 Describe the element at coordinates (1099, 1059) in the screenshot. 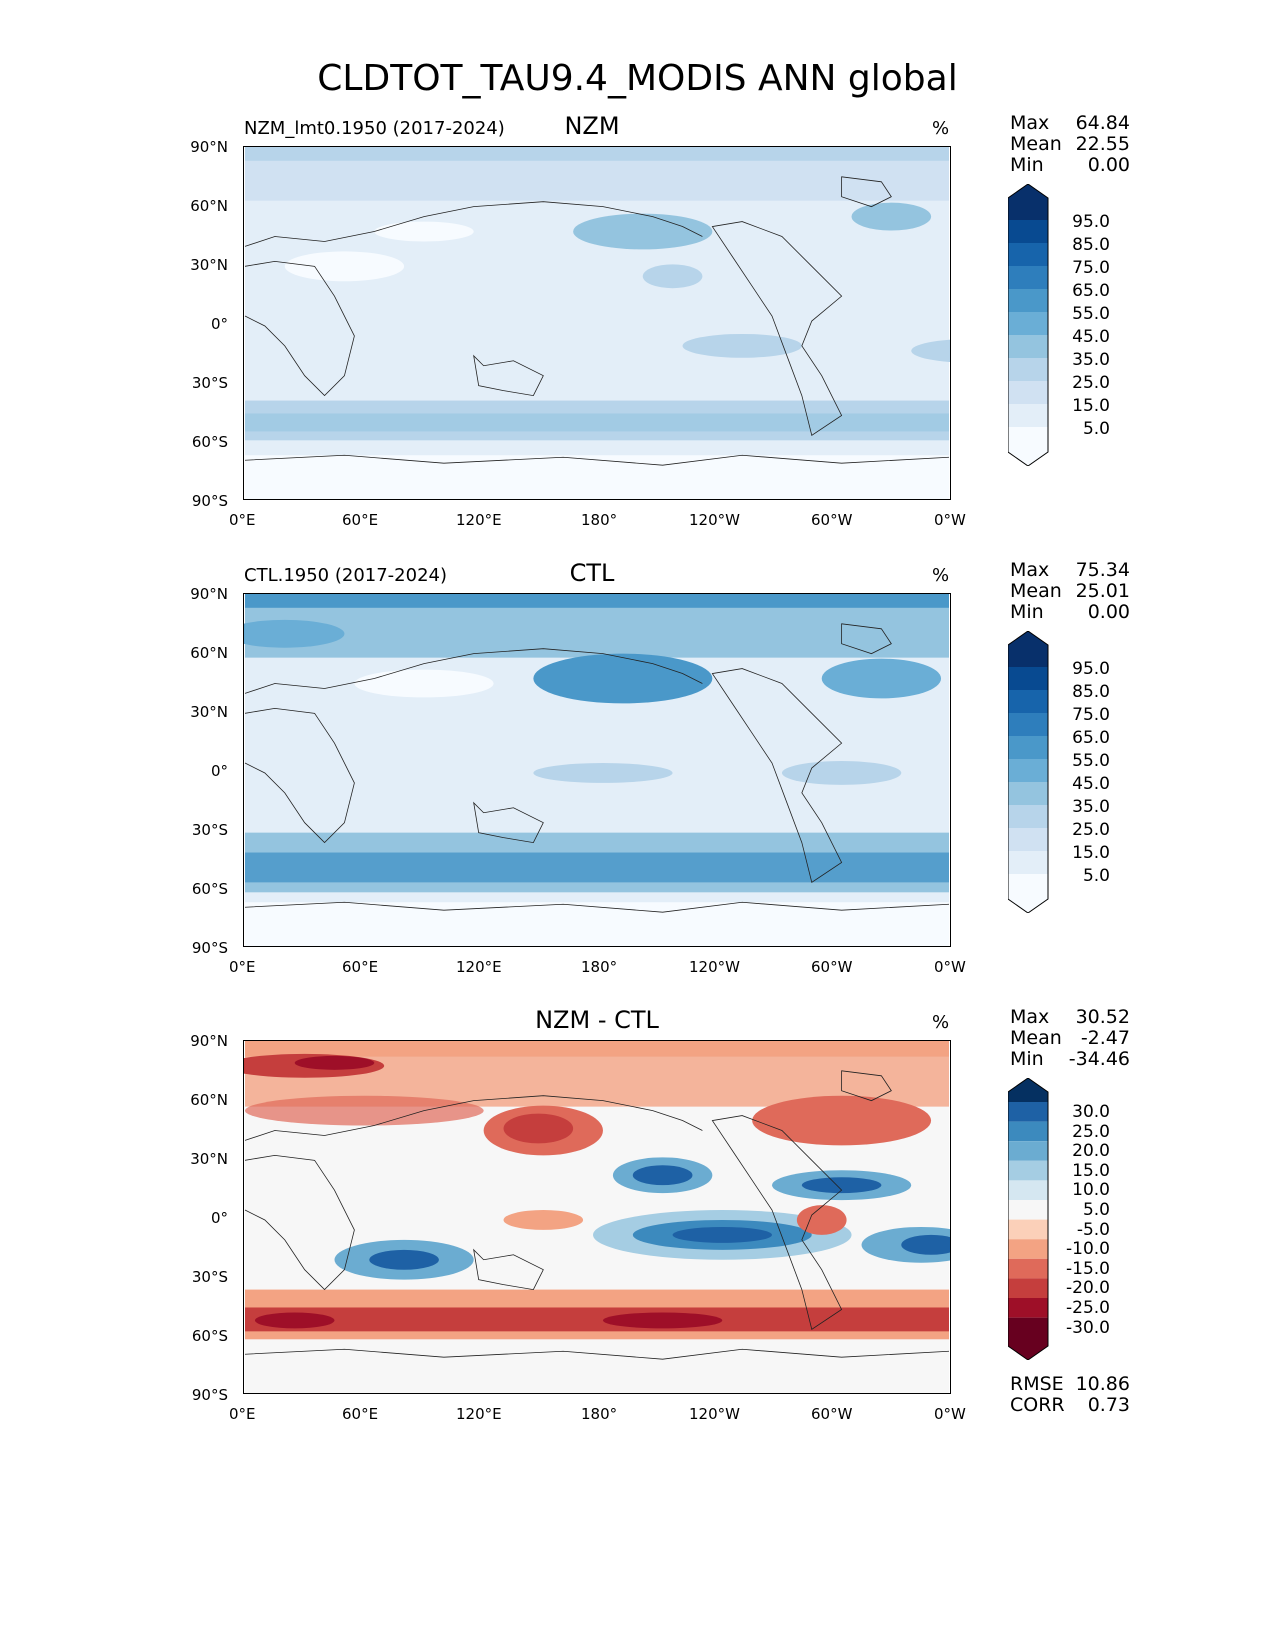

I see `stat-min-value: -34.46` at that location.